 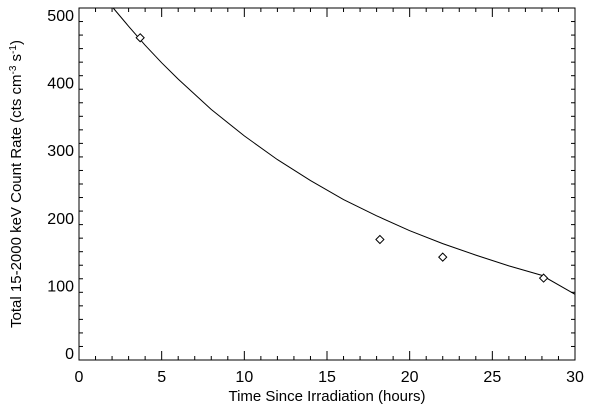 I want to click on x-tick-label: 10, so click(x=244, y=377).